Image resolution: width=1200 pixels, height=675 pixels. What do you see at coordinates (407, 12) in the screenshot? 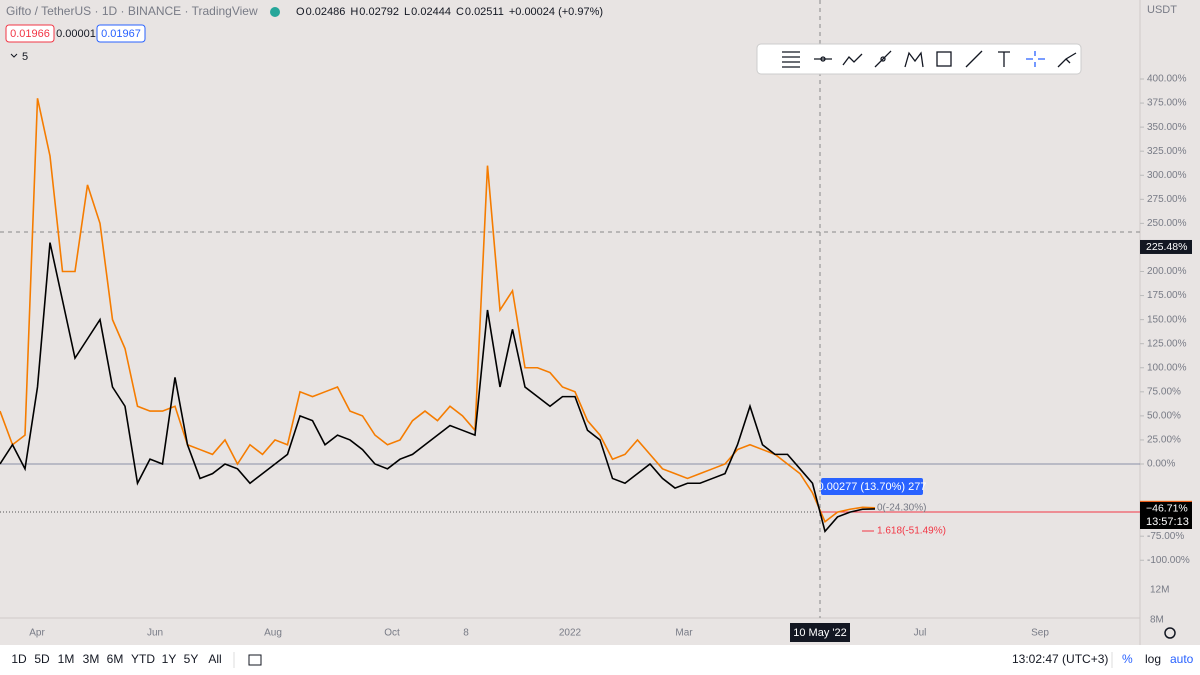
I see `ohlc-key: L` at bounding box center [407, 12].